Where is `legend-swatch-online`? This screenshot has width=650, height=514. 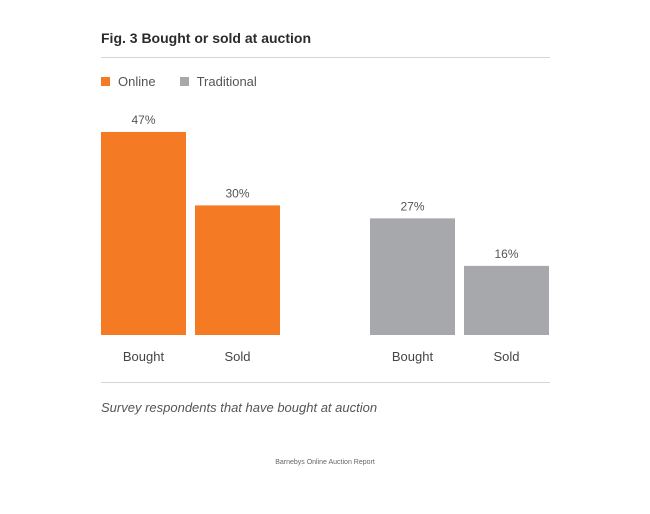 legend-swatch-online is located at coordinates (105, 81).